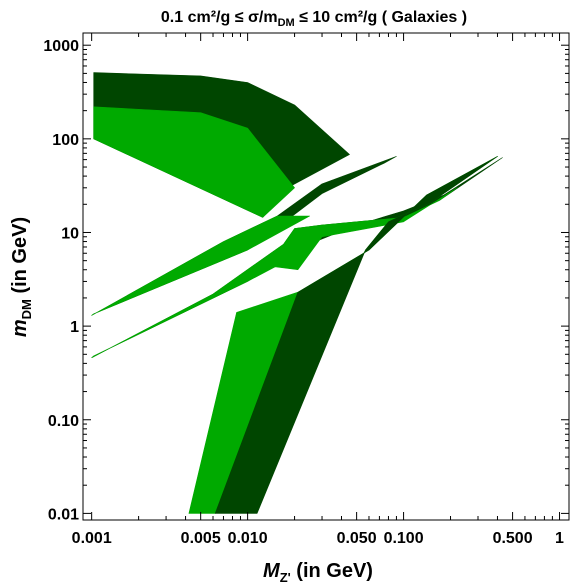  What do you see at coordinates (318, 572) in the screenshot?
I see `x-axis-label: MZ' (in GeV)` at bounding box center [318, 572].